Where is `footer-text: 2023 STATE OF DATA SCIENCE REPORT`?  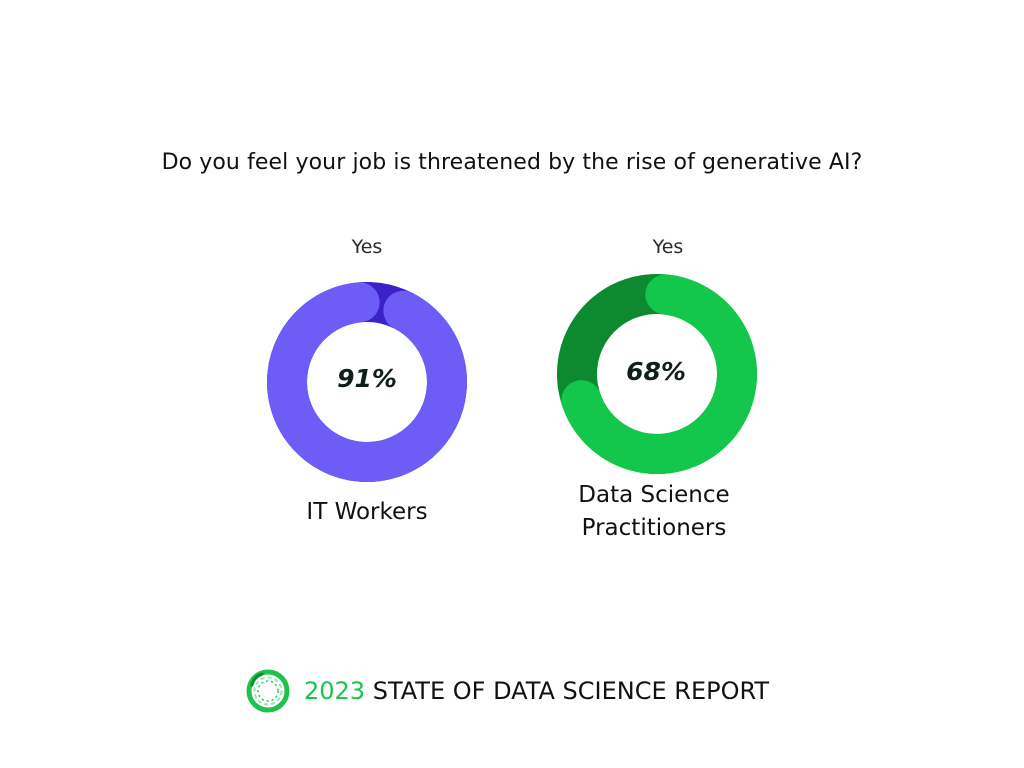
footer-text: 2023 STATE OF DATA SCIENCE REPORT is located at coordinates (536, 691).